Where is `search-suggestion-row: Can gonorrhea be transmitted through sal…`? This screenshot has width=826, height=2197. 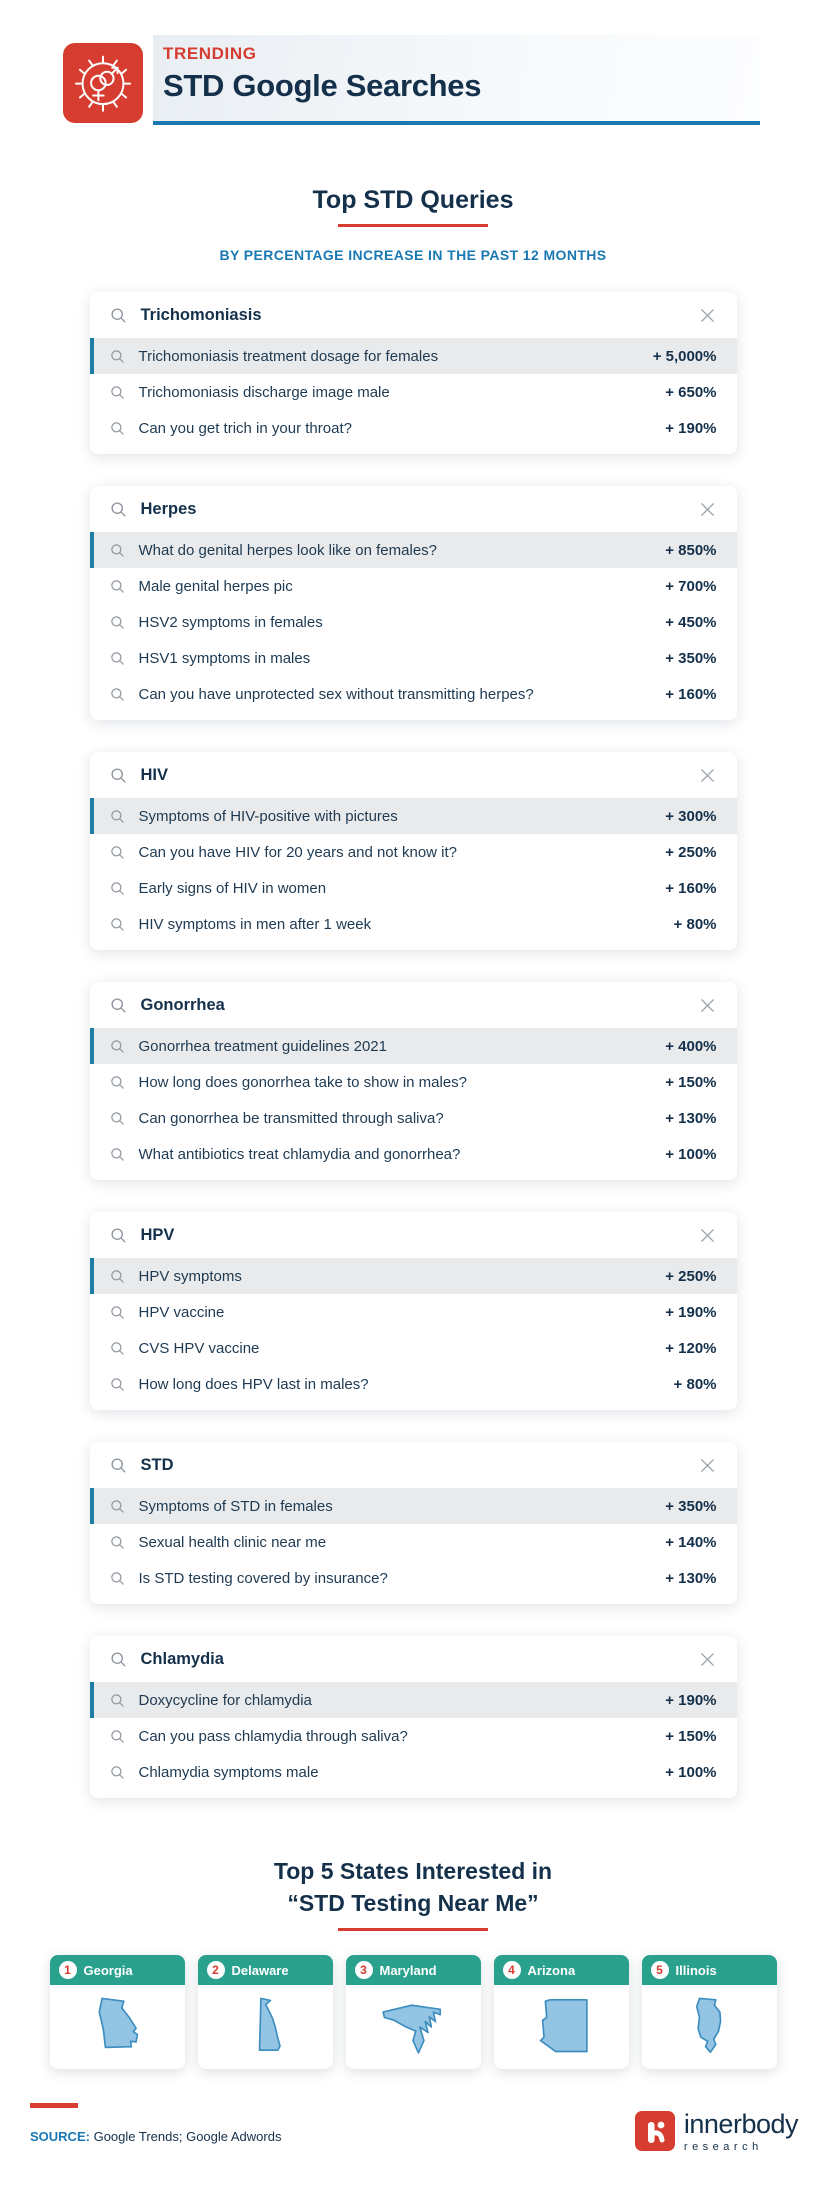 search-suggestion-row: Can gonorrhea be transmitted through sal… is located at coordinates (413, 1118).